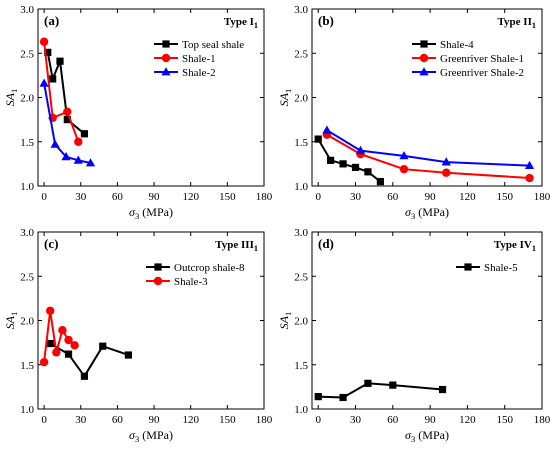  Describe the element at coordinates (487, 268) in the screenshot. I see `legend: Shale-5` at that location.